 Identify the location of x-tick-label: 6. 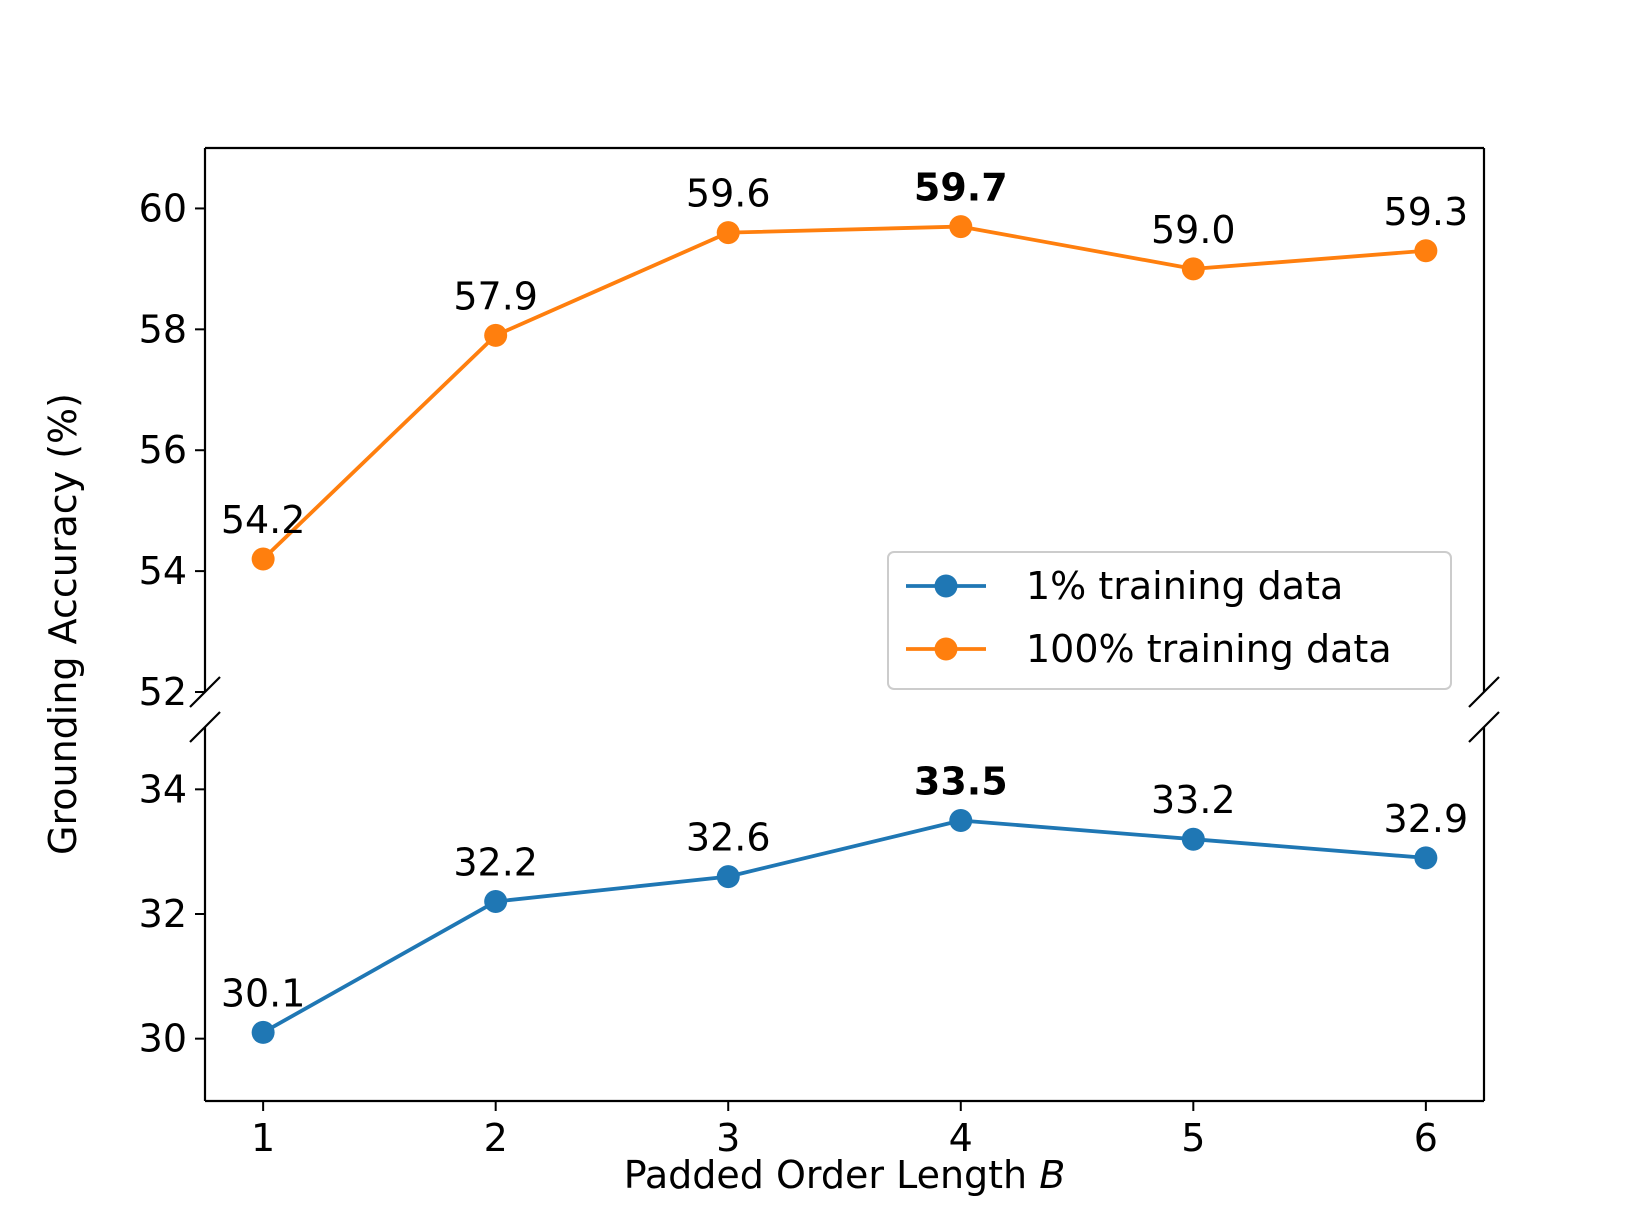
(1426, 1138).